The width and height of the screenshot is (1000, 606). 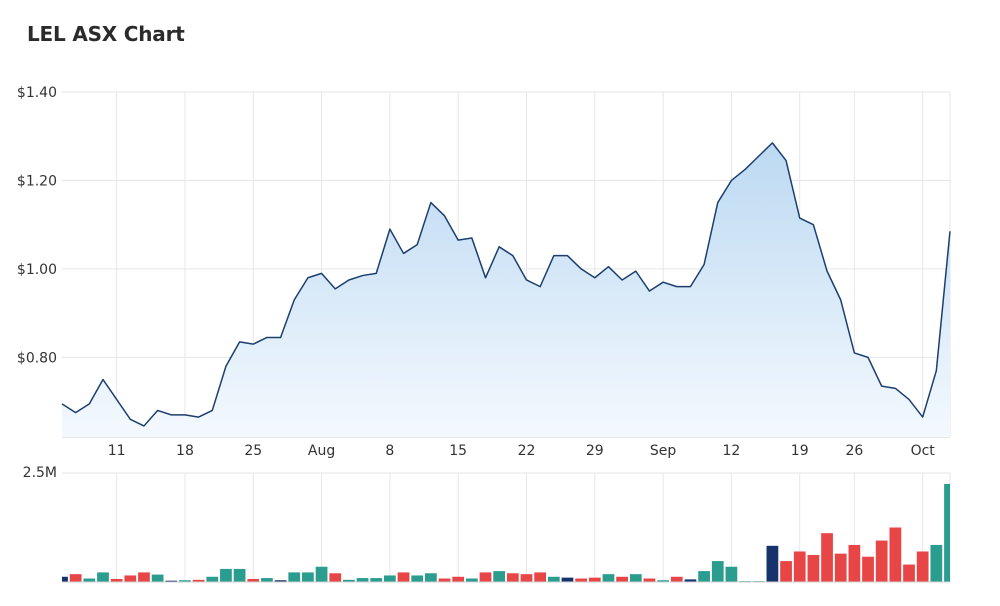 What do you see at coordinates (800, 451) in the screenshot?
I see `date-tick-label: 19` at bounding box center [800, 451].